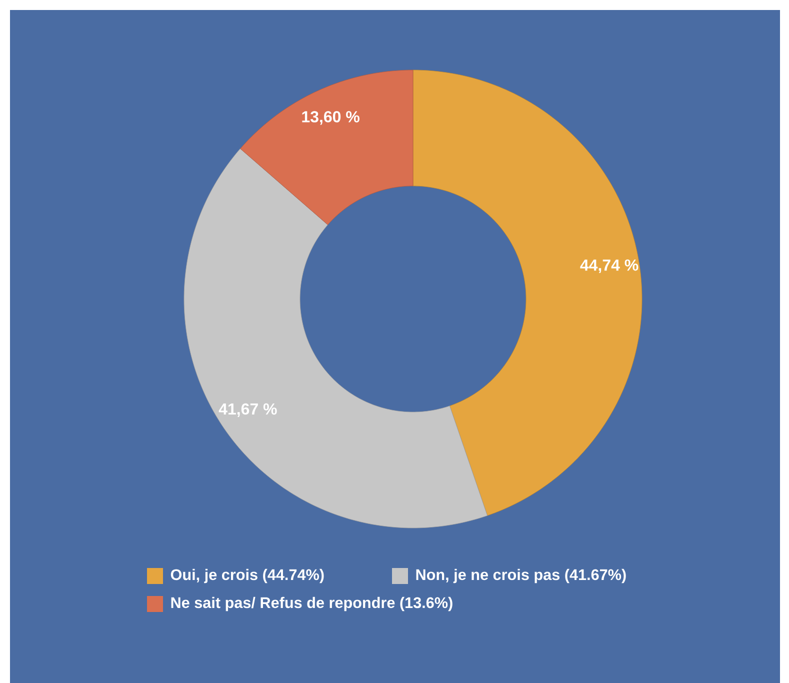 This screenshot has width=789, height=683. I want to click on legend-label: Non, je ne crois pas (41.67%), so click(521, 576).